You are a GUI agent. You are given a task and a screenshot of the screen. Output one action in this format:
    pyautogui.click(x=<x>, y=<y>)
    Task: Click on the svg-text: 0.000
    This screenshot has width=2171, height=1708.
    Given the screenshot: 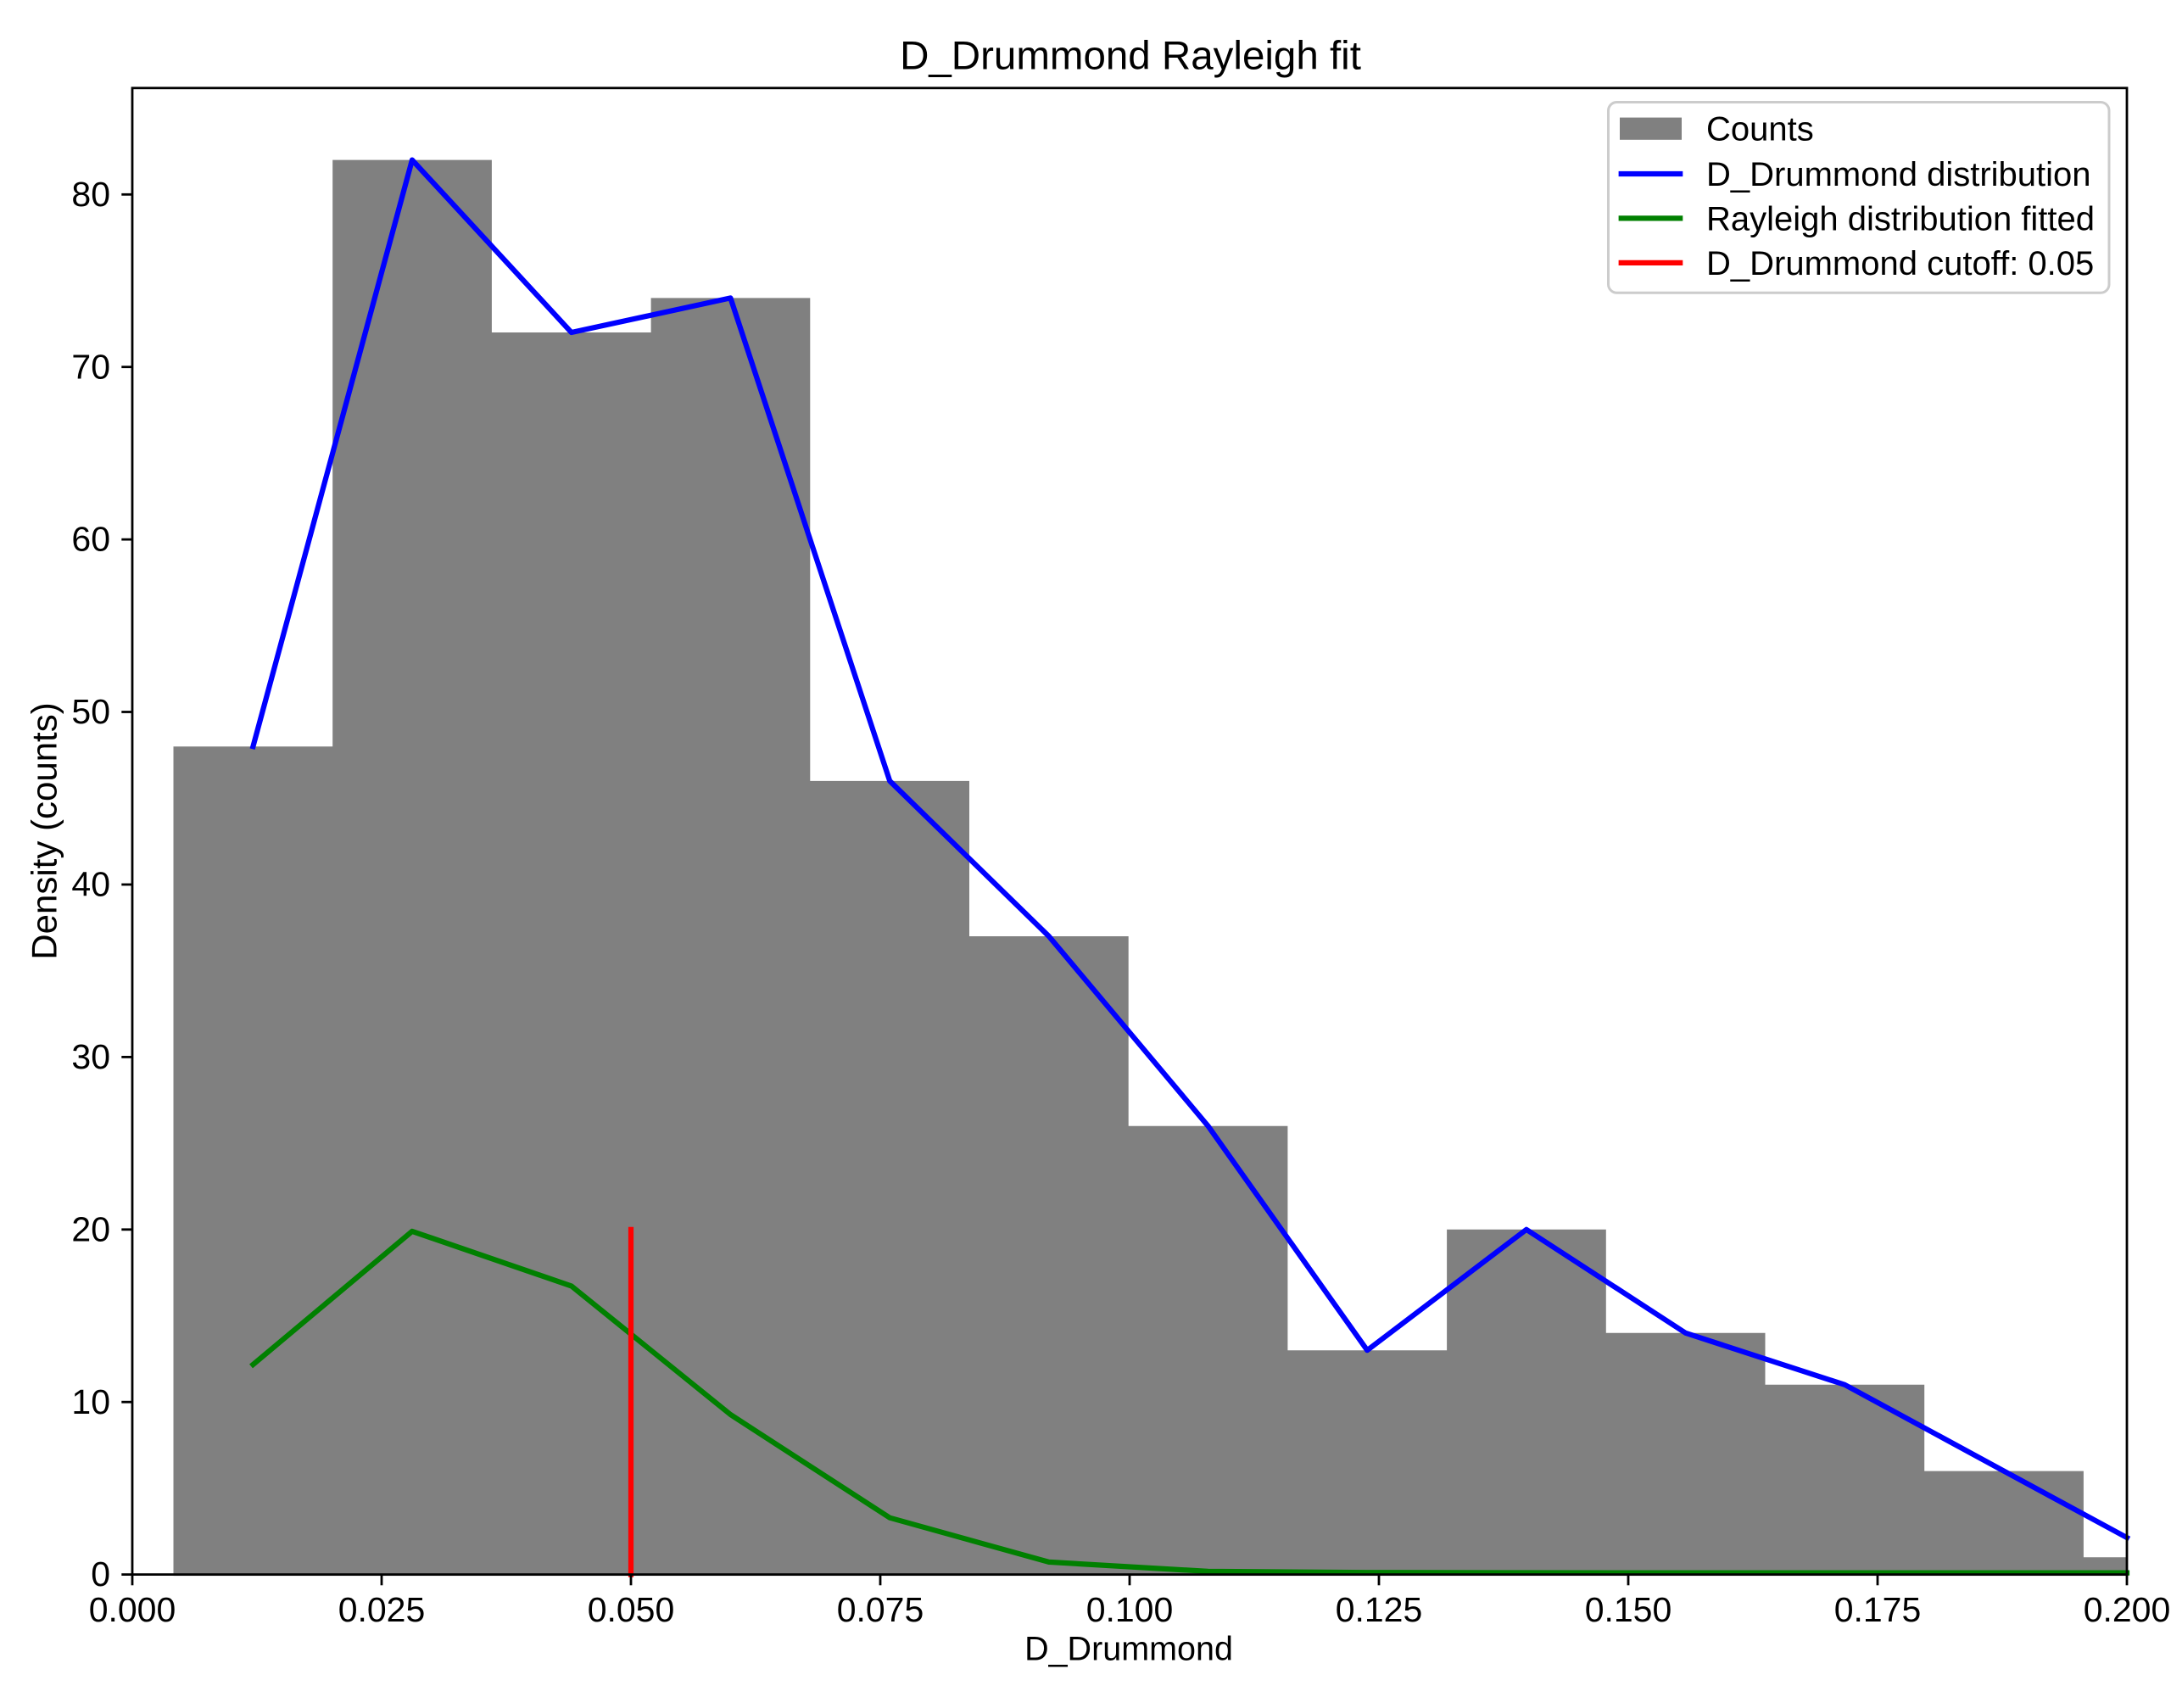 What is the action you would take?
    pyautogui.click(x=132, y=1609)
    